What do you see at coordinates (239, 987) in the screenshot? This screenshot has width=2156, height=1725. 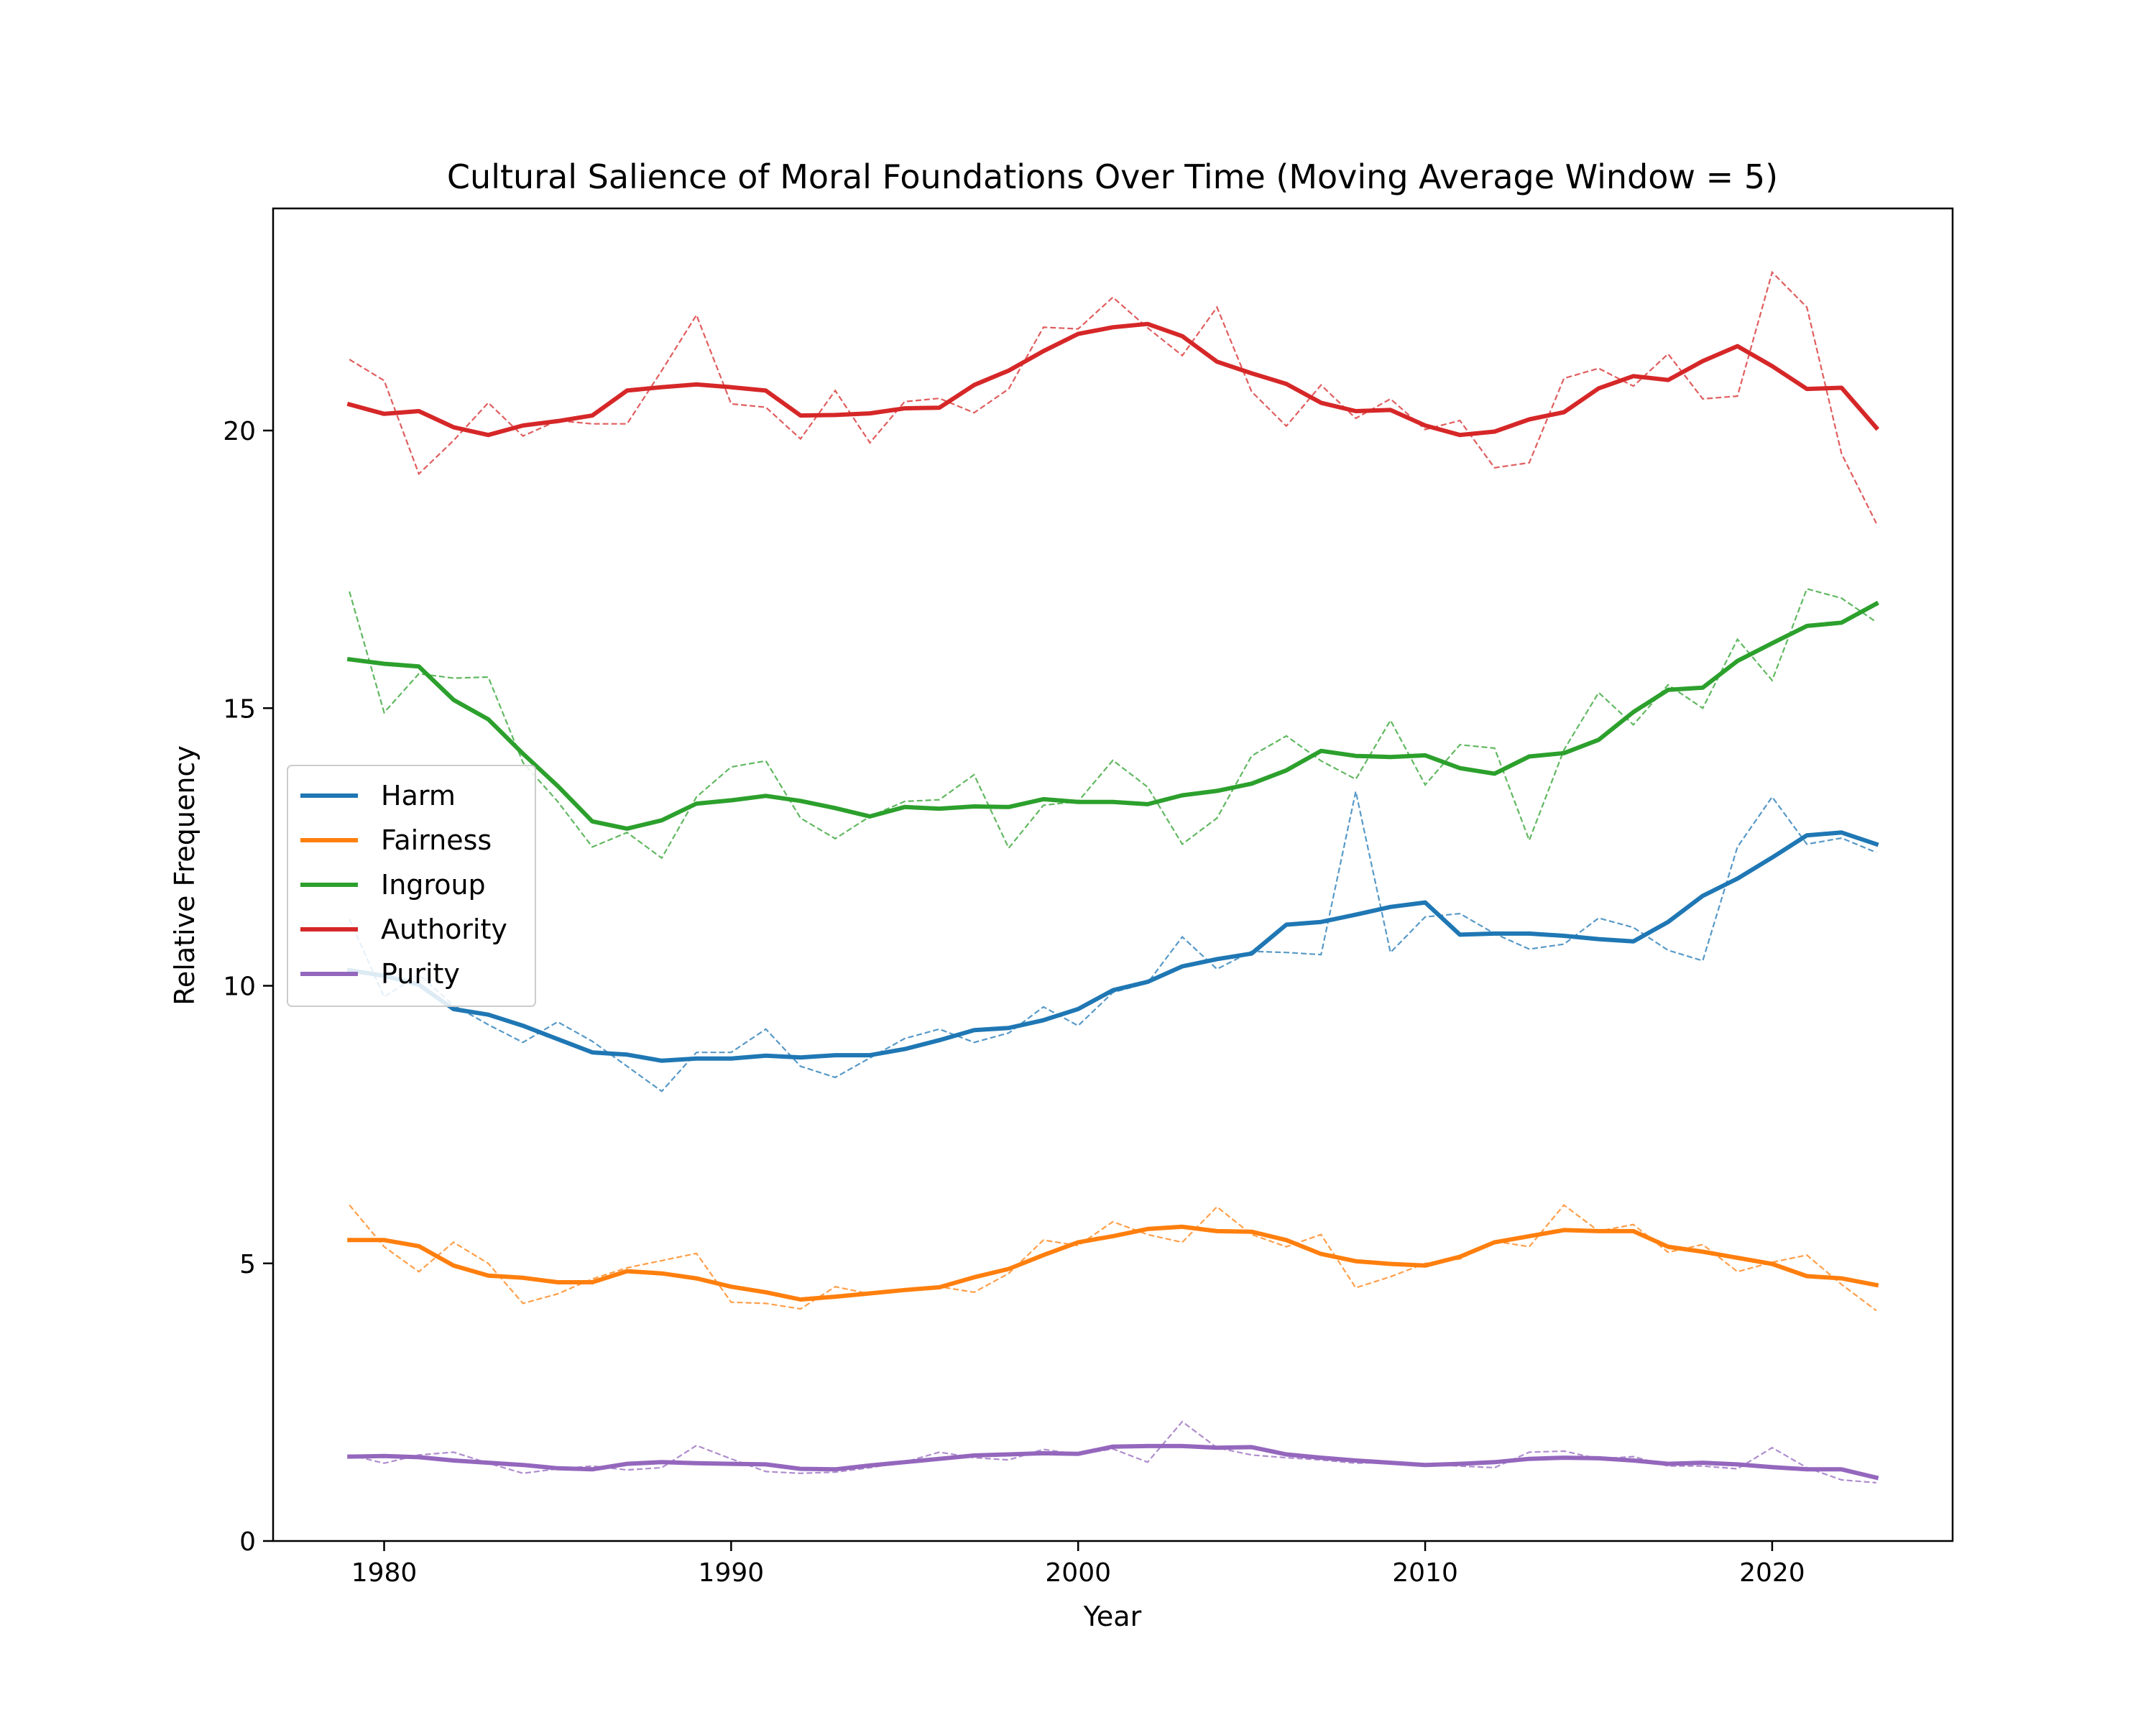 I see `y-tick-label: 10` at bounding box center [239, 987].